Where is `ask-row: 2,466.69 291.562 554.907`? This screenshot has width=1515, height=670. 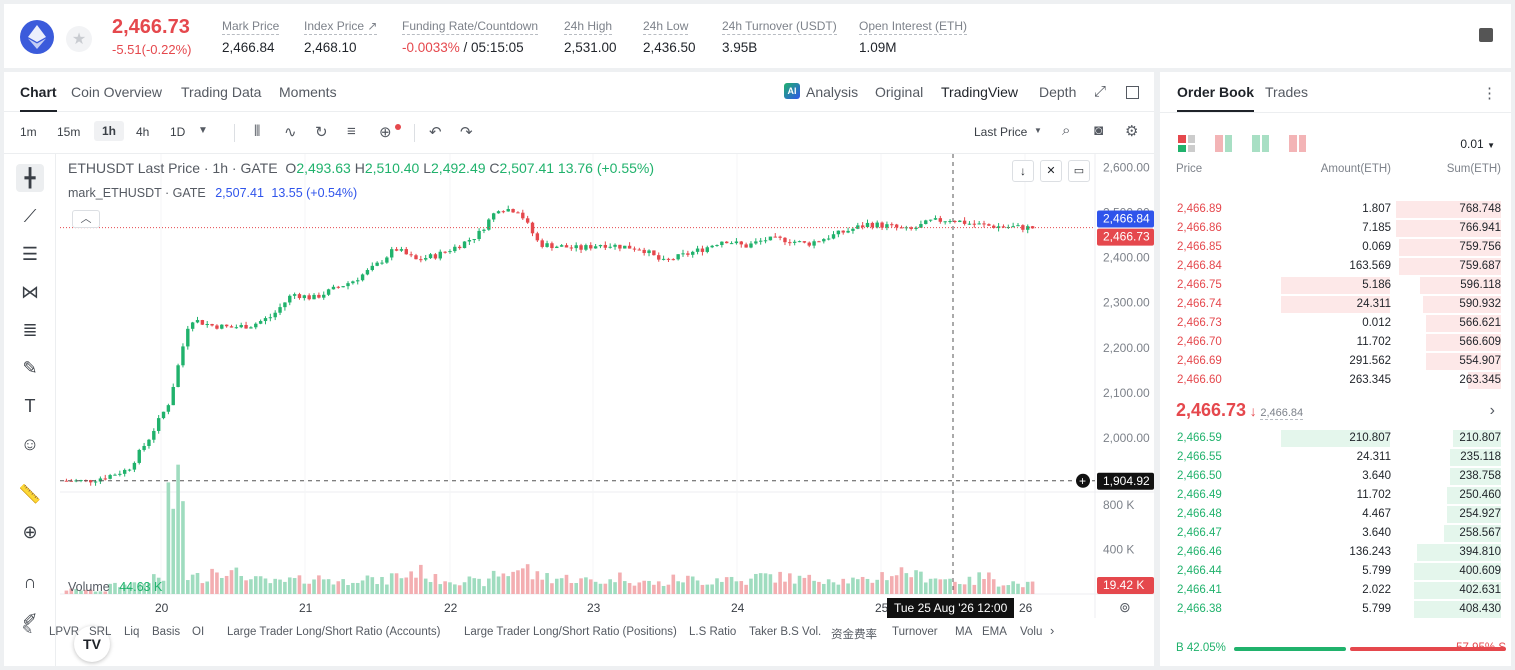
ask-row: 2,466.69 291.562 554.907 is located at coordinates (1335, 361).